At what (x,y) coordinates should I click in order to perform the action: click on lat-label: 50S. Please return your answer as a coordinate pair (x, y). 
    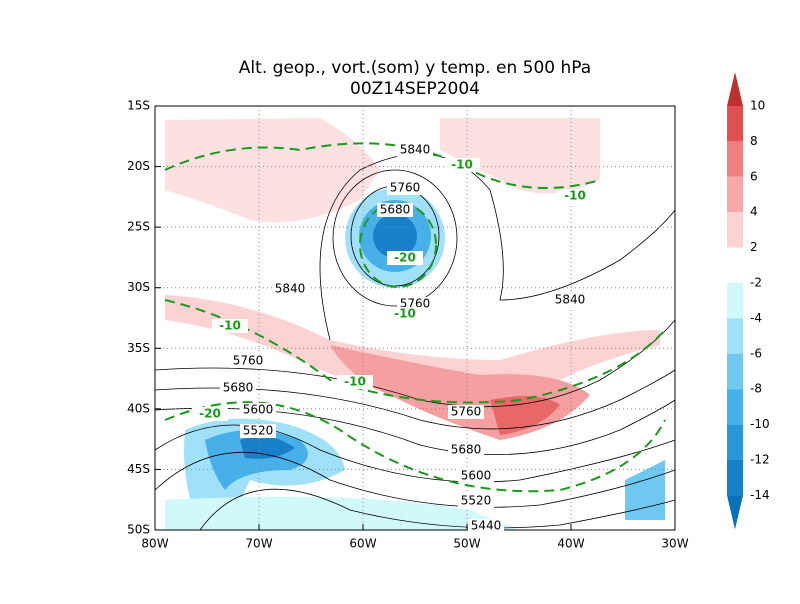
    Looking at the image, I should click on (138, 530).